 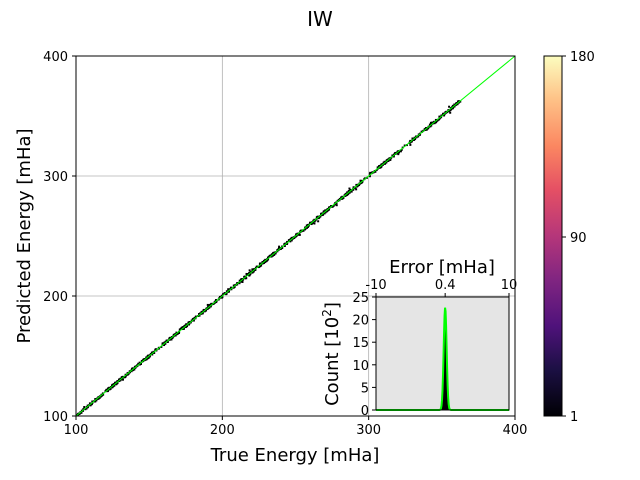 What do you see at coordinates (509, 285) in the screenshot?
I see `inset-x-tick-label: 10` at bounding box center [509, 285].